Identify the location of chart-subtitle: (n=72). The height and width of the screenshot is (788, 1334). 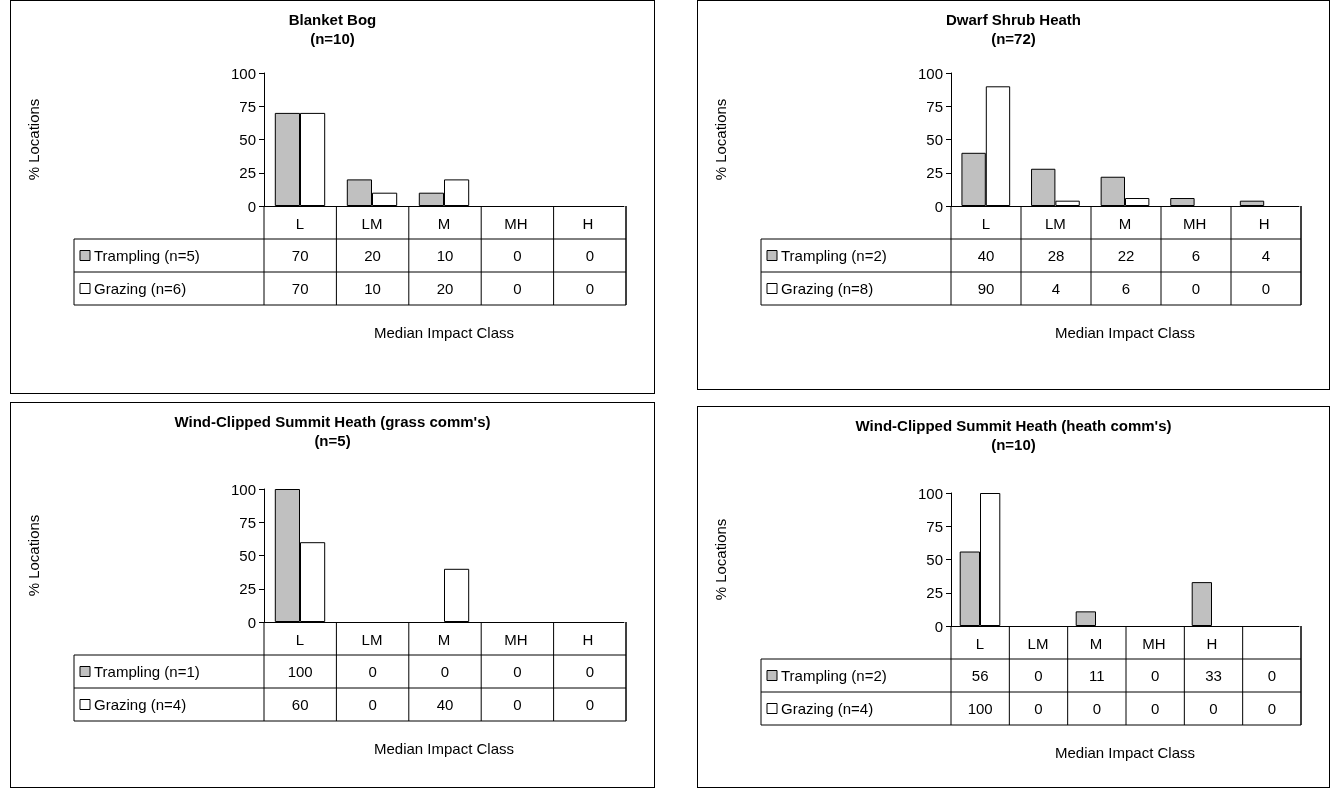
(1013, 38).